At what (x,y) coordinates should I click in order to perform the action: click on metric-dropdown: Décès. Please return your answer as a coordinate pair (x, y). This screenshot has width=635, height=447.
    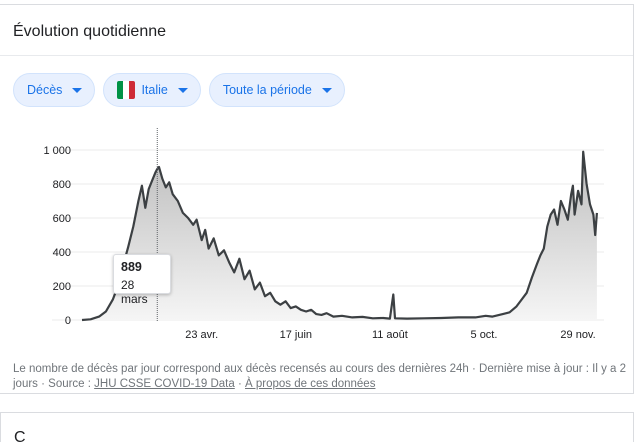
    Looking at the image, I should click on (54, 90).